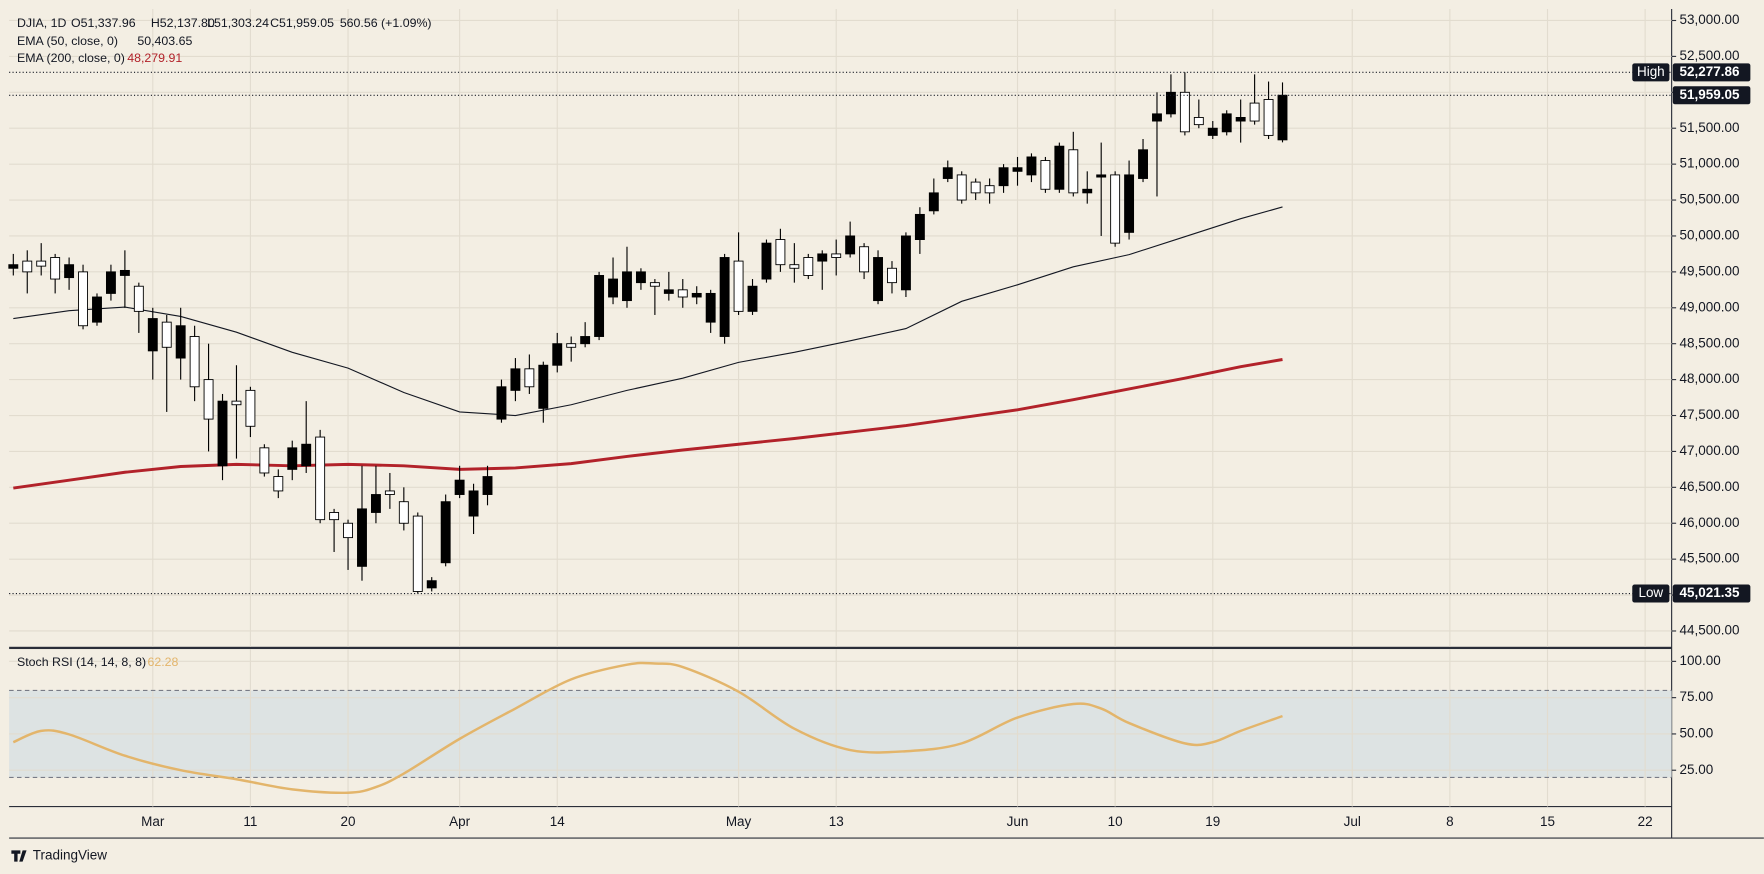  Describe the element at coordinates (1710, 522) in the screenshot. I see `y-tick-label: 46,000.00` at that location.